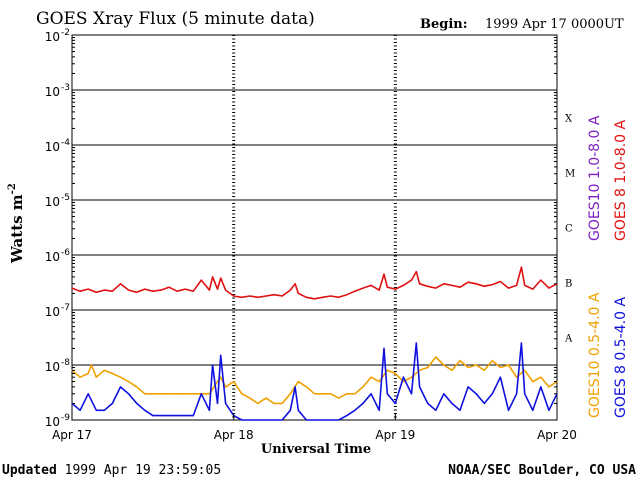 The image size is (640, 480). Describe the element at coordinates (65, 143) in the screenshot. I see `y-tick-exp-2: -4` at that location.